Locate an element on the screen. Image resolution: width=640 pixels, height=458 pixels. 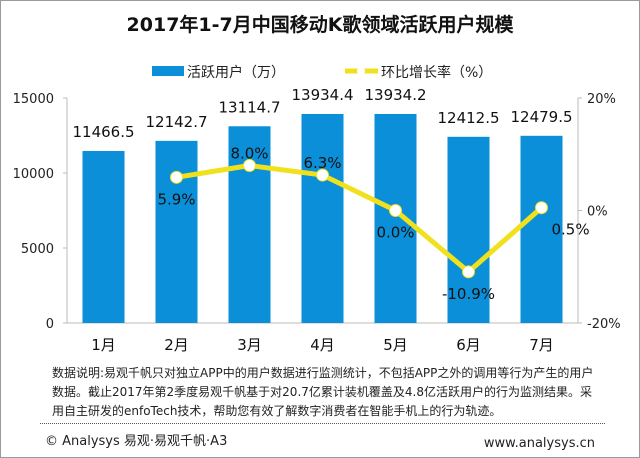
bar-value-label: 12479.5 is located at coordinates (541, 117).